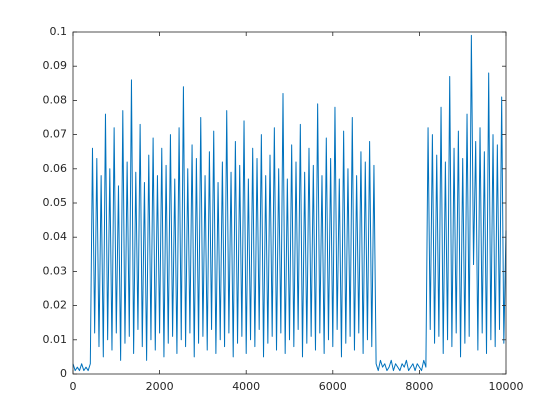 This screenshot has width=560, height=420. What do you see at coordinates (506, 386) in the screenshot?
I see `x-tick-label: 10000` at bounding box center [506, 386].